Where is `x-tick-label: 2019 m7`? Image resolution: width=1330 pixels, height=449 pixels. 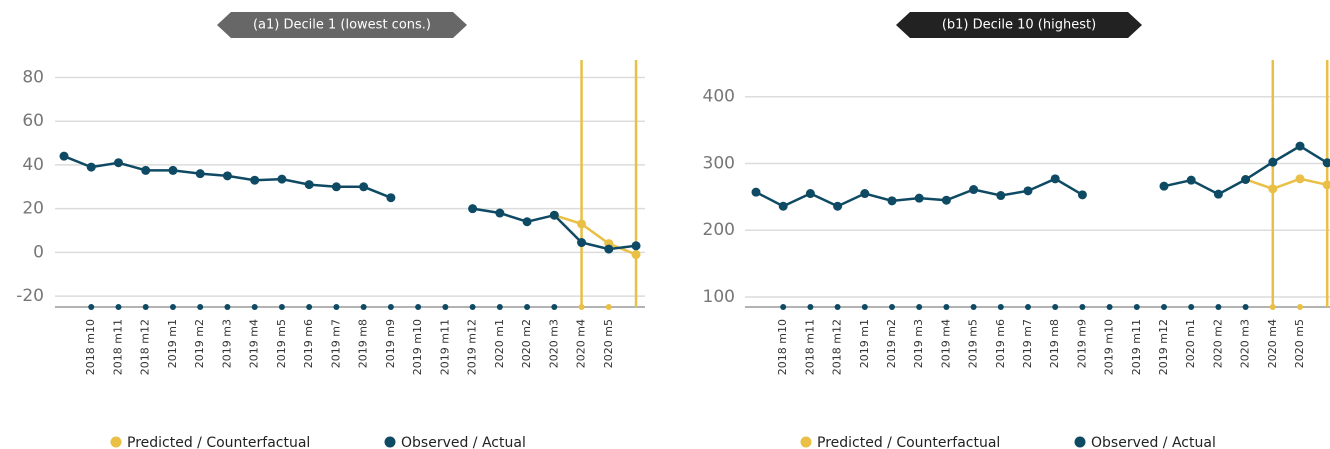 x-tick-label: 2019 m7 is located at coordinates (335, 343).